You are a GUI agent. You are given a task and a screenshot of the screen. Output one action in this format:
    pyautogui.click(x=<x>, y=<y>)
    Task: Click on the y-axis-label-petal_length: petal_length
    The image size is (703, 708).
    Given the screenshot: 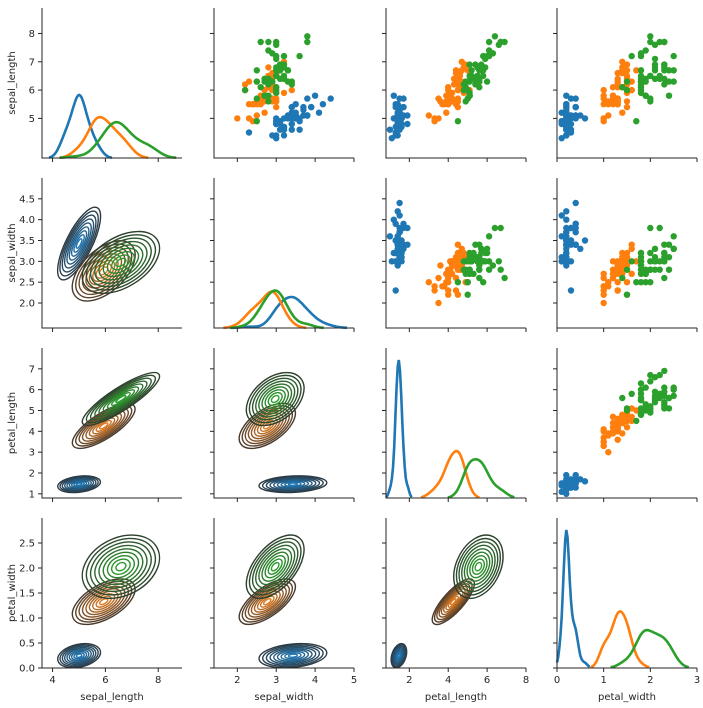 What is the action you would take?
    pyautogui.click(x=12, y=423)
    